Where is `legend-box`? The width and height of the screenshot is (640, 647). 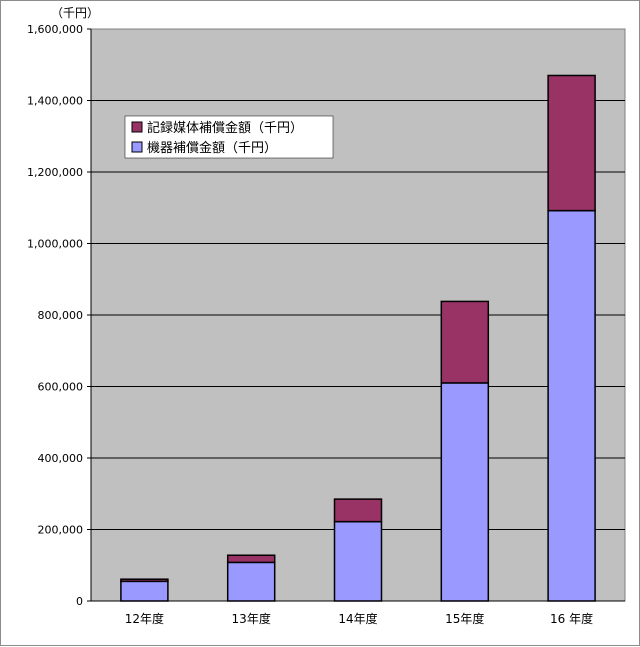
legend-box is located at coordinates (229, 137).